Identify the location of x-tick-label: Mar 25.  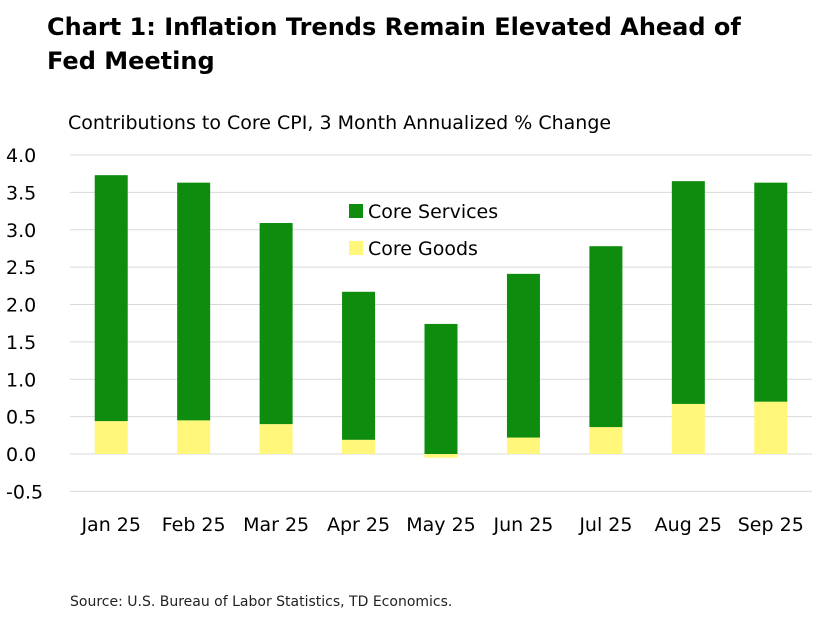
(276, 525).